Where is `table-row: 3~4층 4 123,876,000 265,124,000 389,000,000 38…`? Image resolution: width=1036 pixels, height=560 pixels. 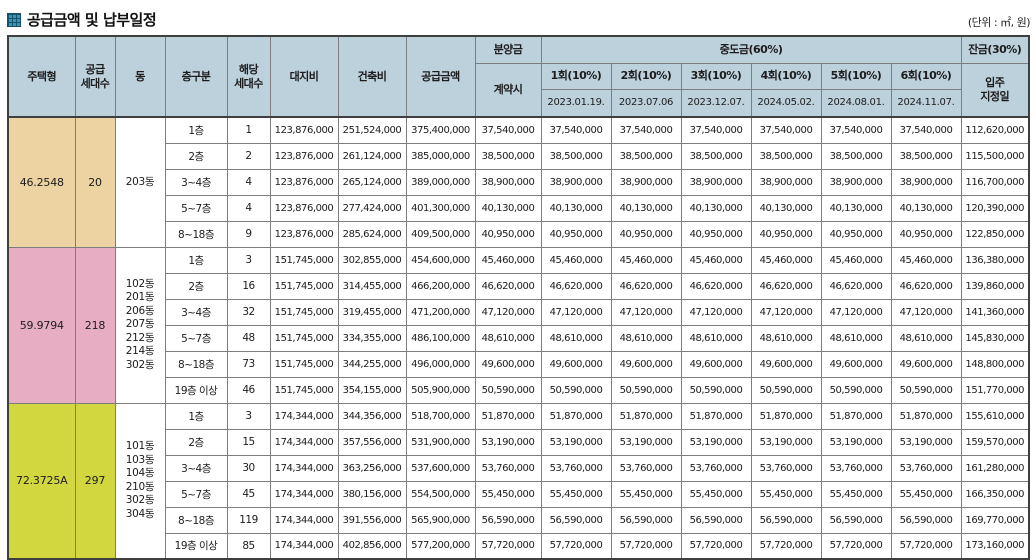 table-row: 3~4층 4 123,876,000 265,124,000 389,000,000 38… is located at coordinates (519, 182).